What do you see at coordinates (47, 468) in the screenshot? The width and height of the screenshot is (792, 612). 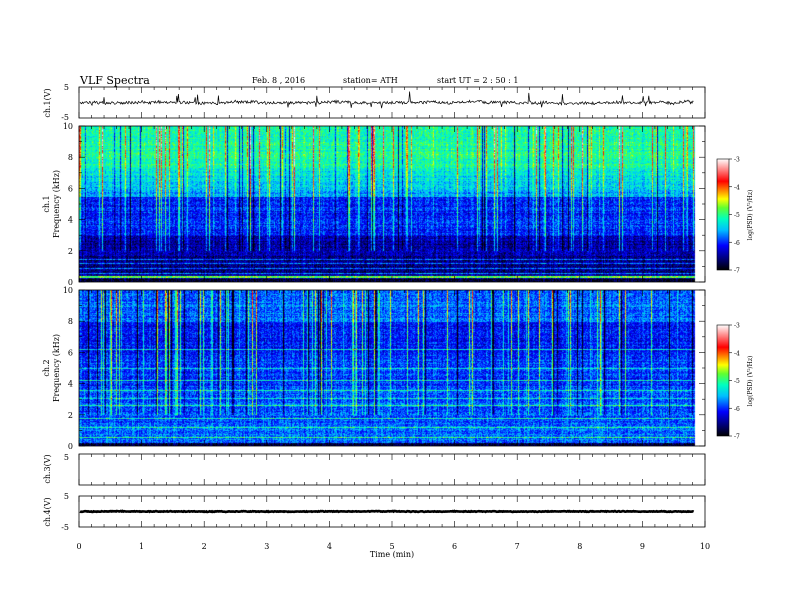 I see `ch3-v-label: ch.3(V)` at bounding box center [47, 468].